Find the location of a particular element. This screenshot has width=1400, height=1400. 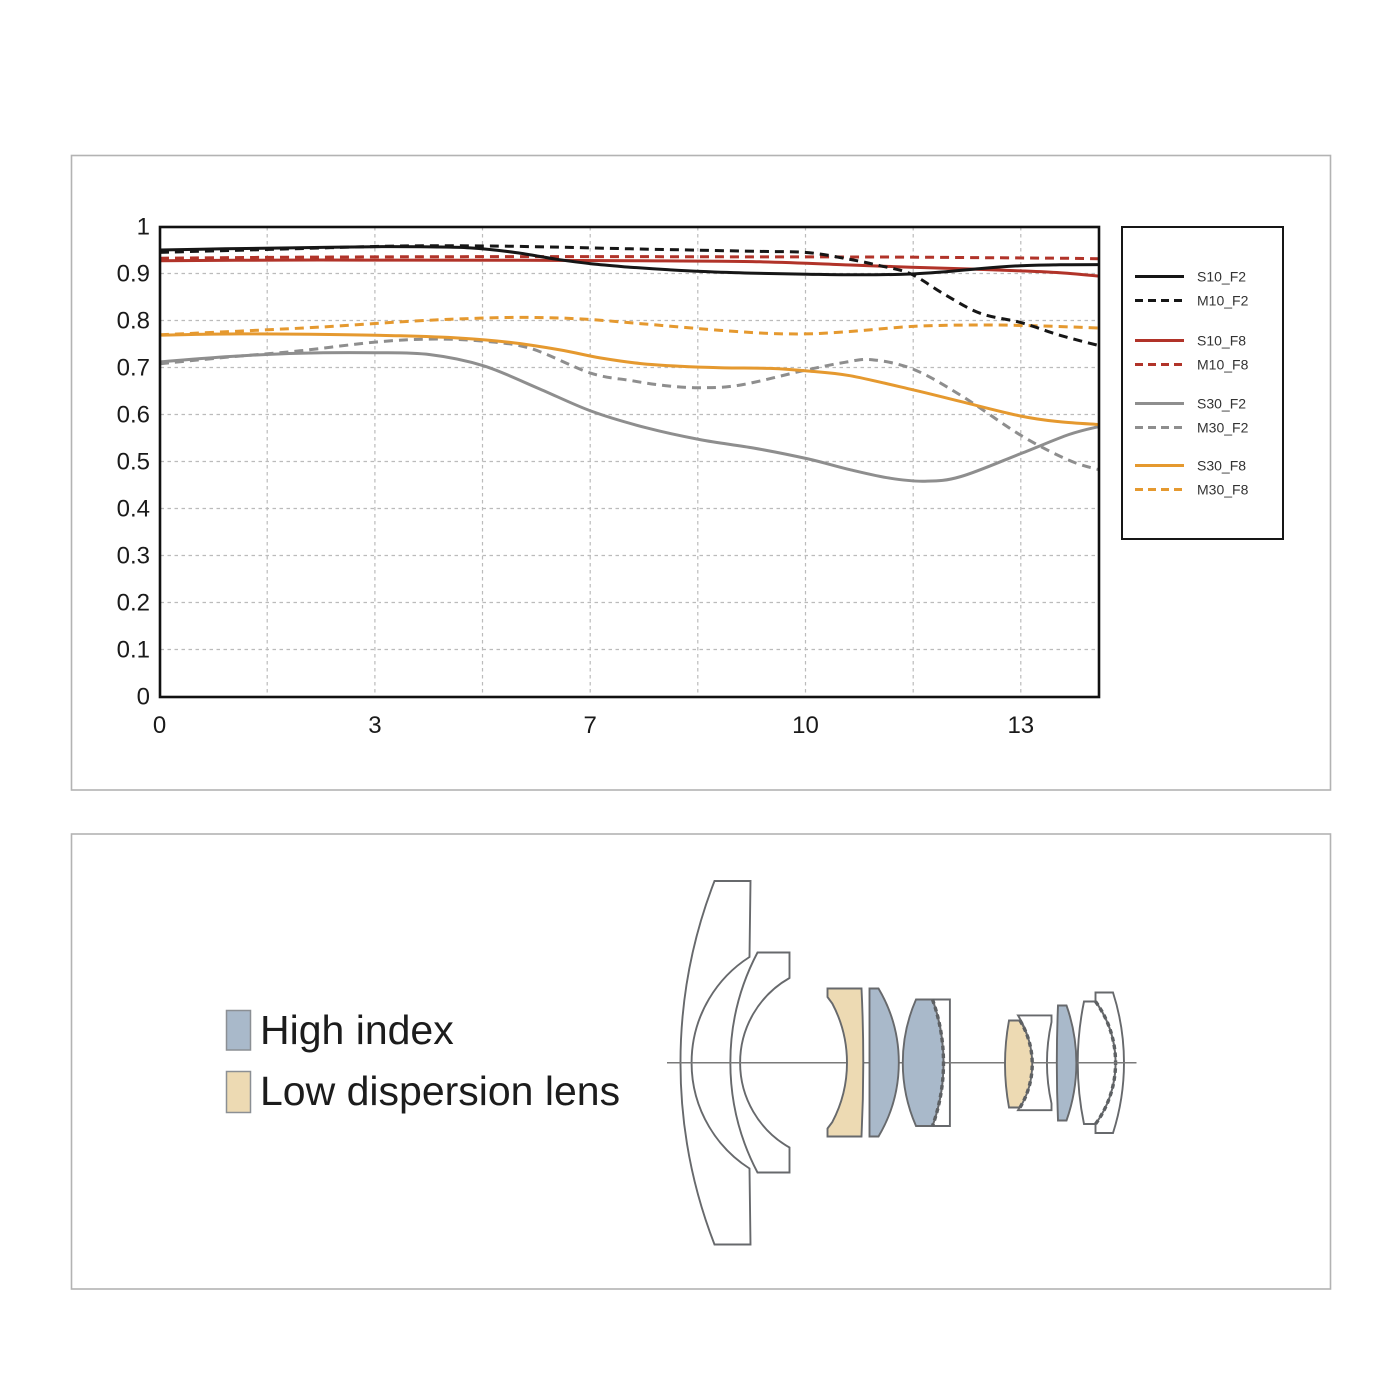

svg-text: 0.1 is located at coordinates (133, 650).